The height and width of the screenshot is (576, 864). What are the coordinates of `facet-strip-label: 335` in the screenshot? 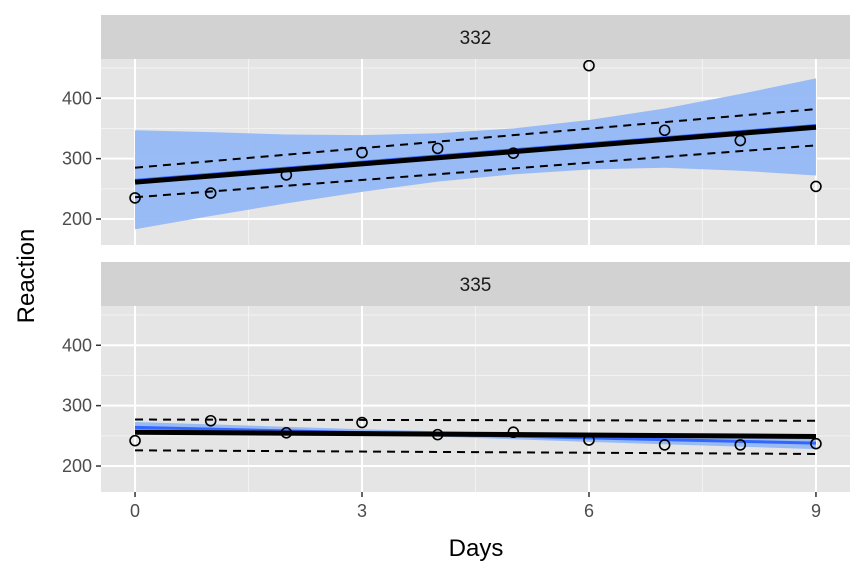 It's located at (476, 285).